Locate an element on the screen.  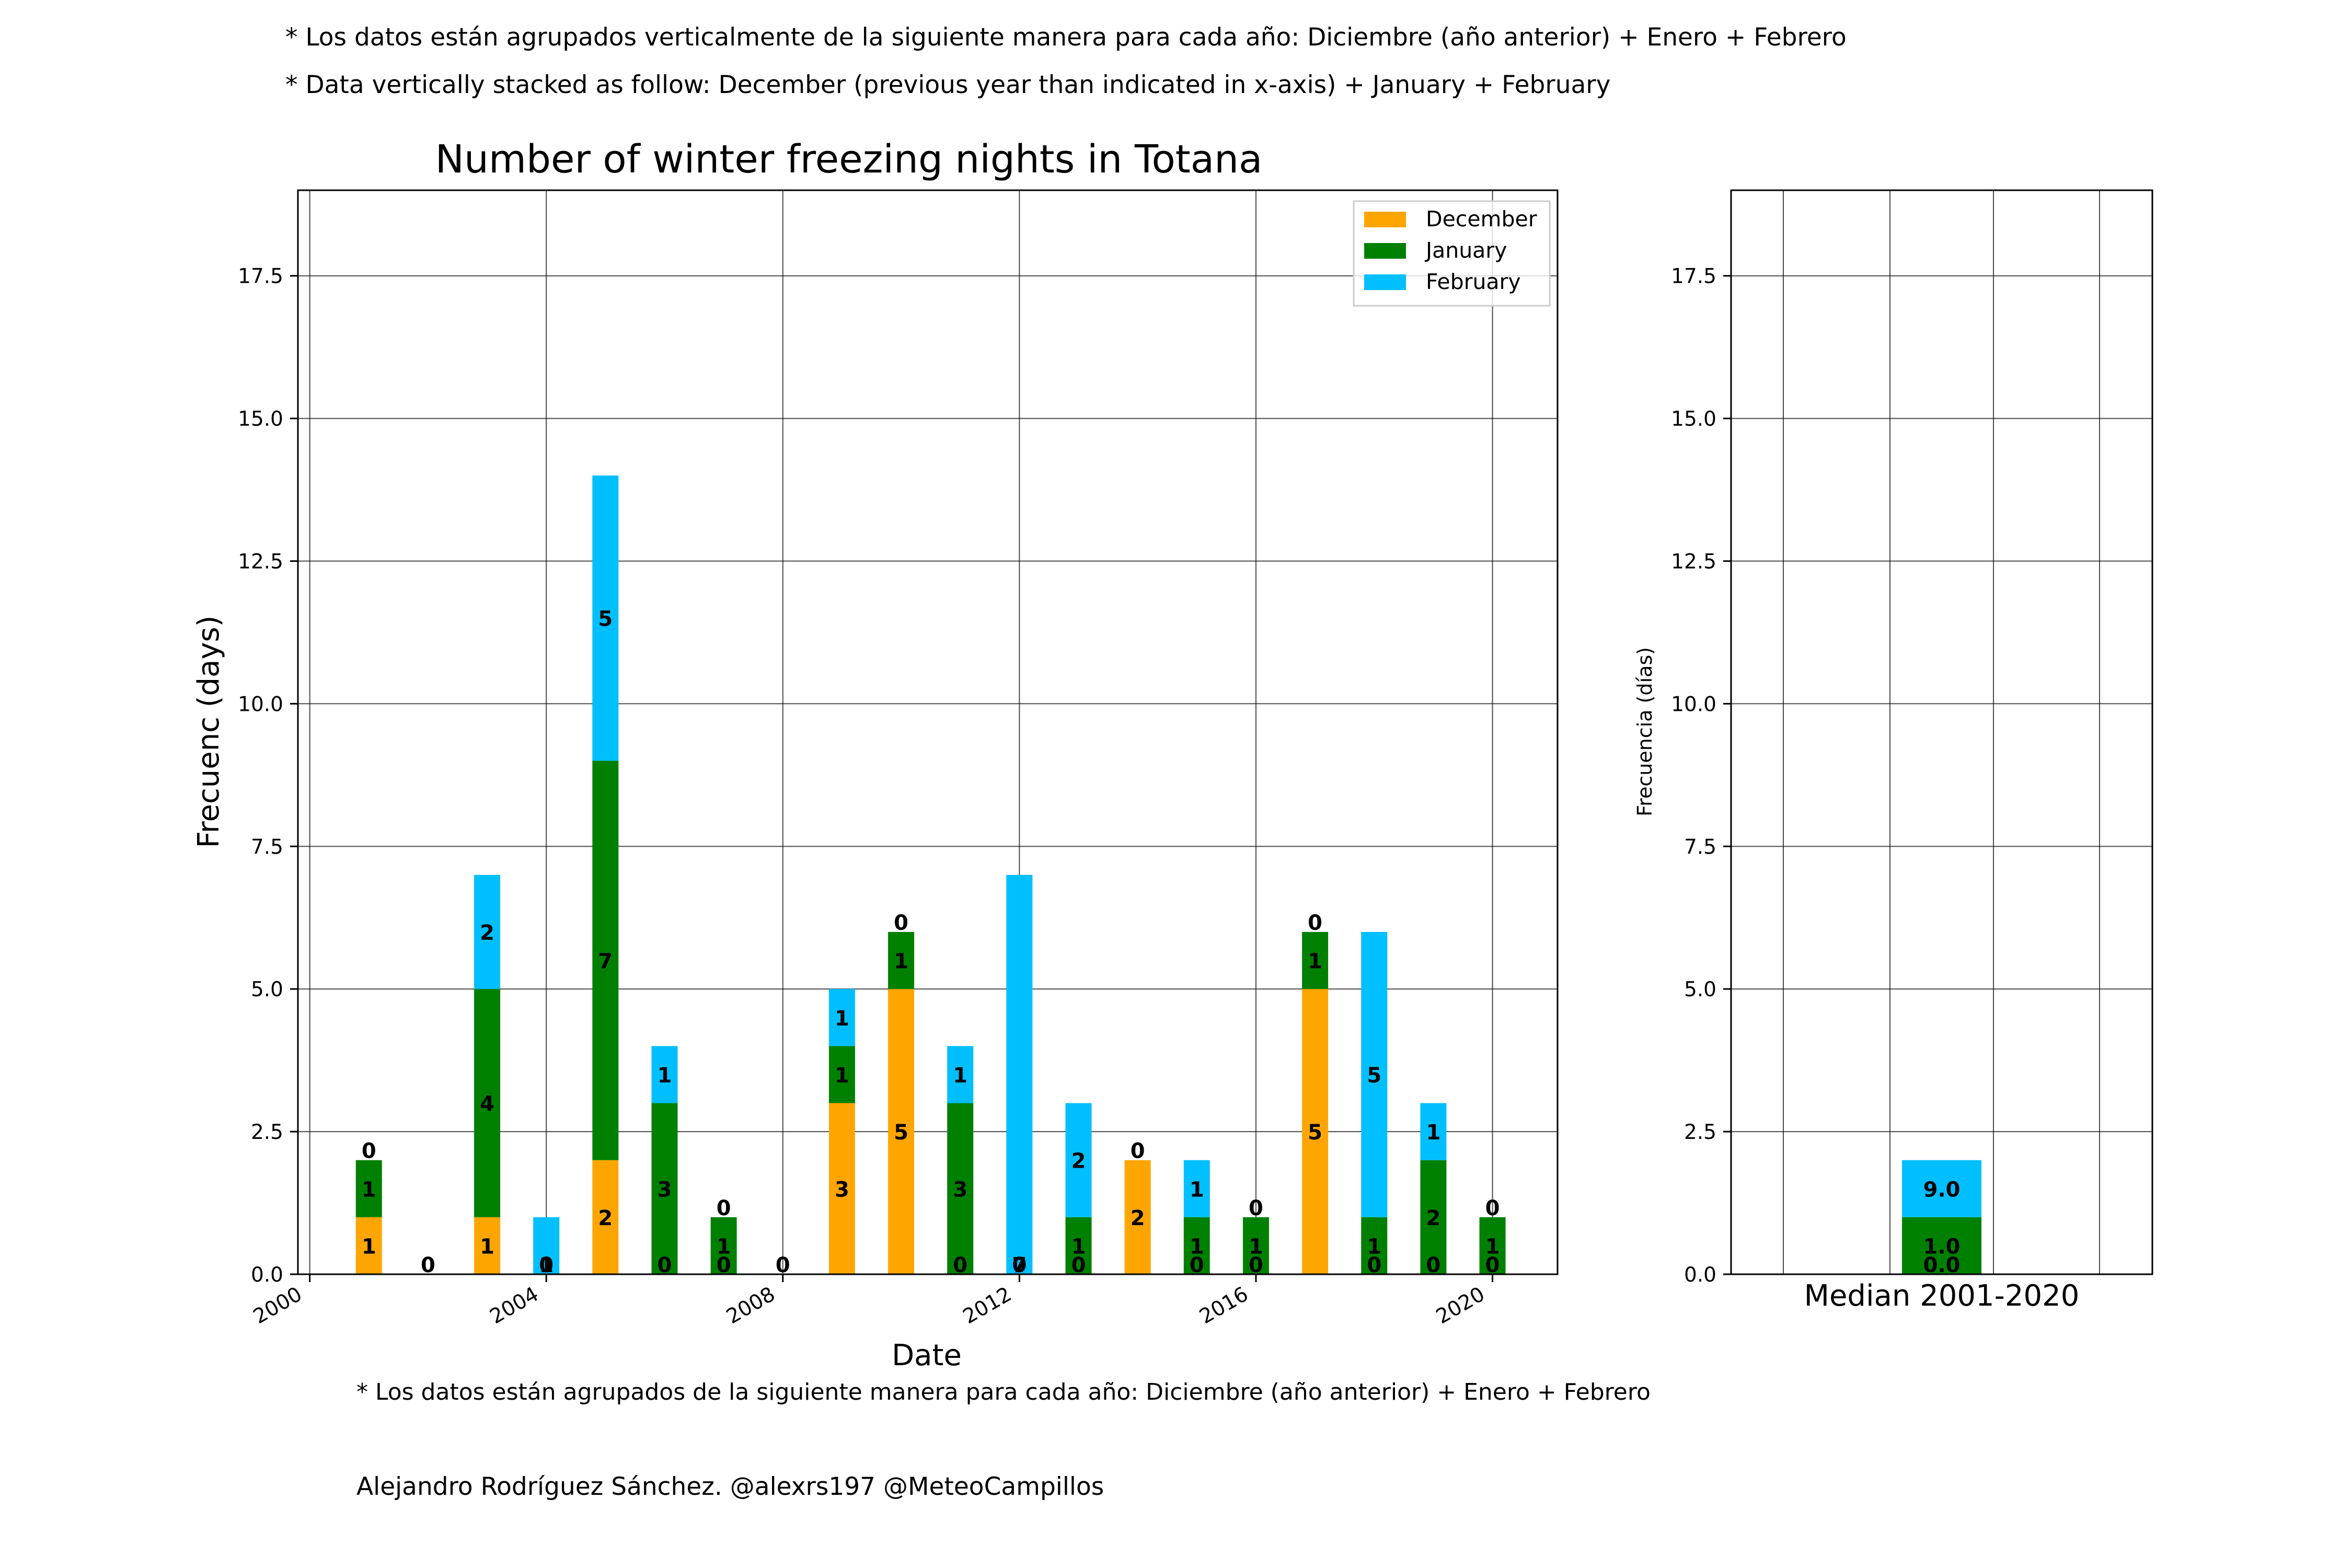
data-label-january-2004: 1 is located at coordinates (546, 1265).